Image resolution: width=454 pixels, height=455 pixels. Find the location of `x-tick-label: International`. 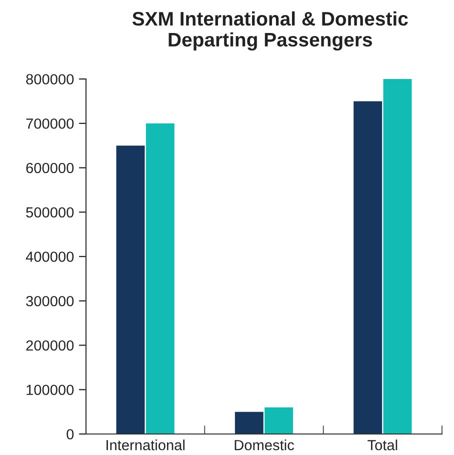

x-tick-label: International is located at coordinates (145, 445).